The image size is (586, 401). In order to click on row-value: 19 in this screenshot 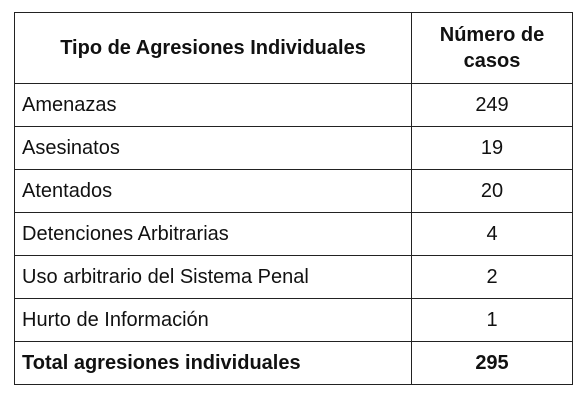, I will do `click(492, 148)`.